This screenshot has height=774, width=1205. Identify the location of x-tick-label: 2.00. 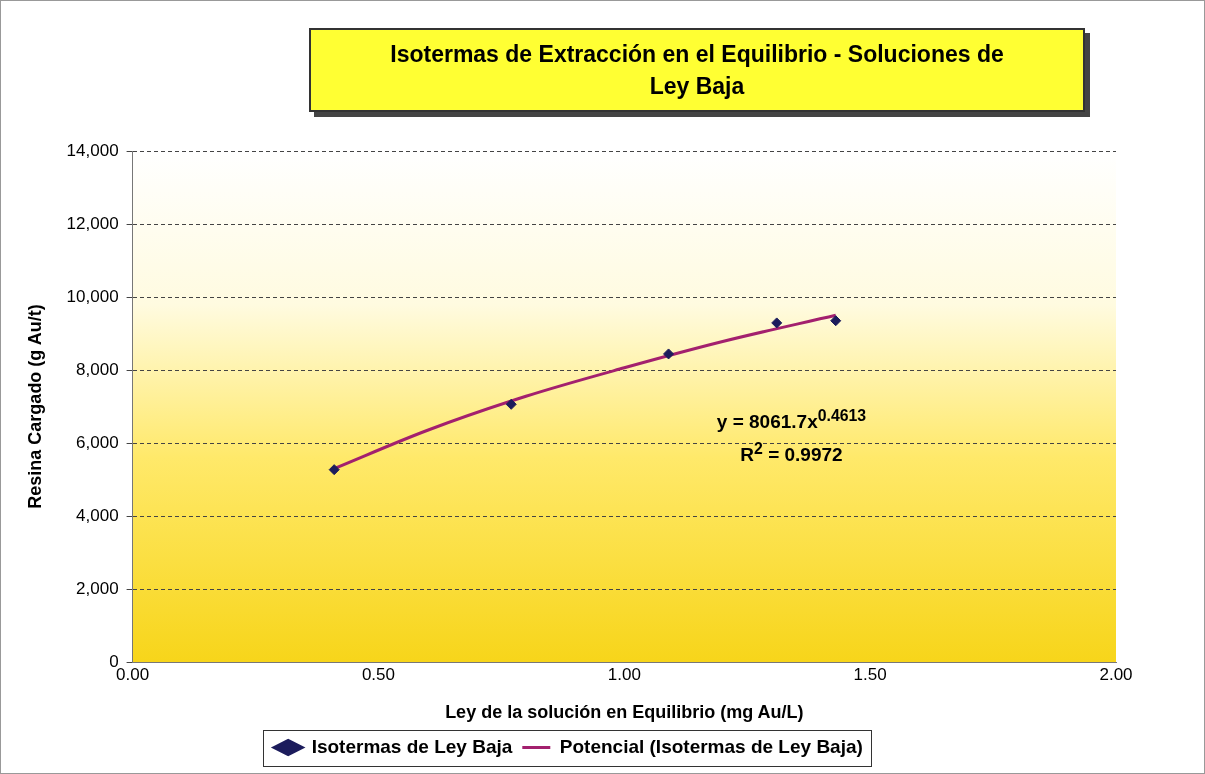
(1116, 674).